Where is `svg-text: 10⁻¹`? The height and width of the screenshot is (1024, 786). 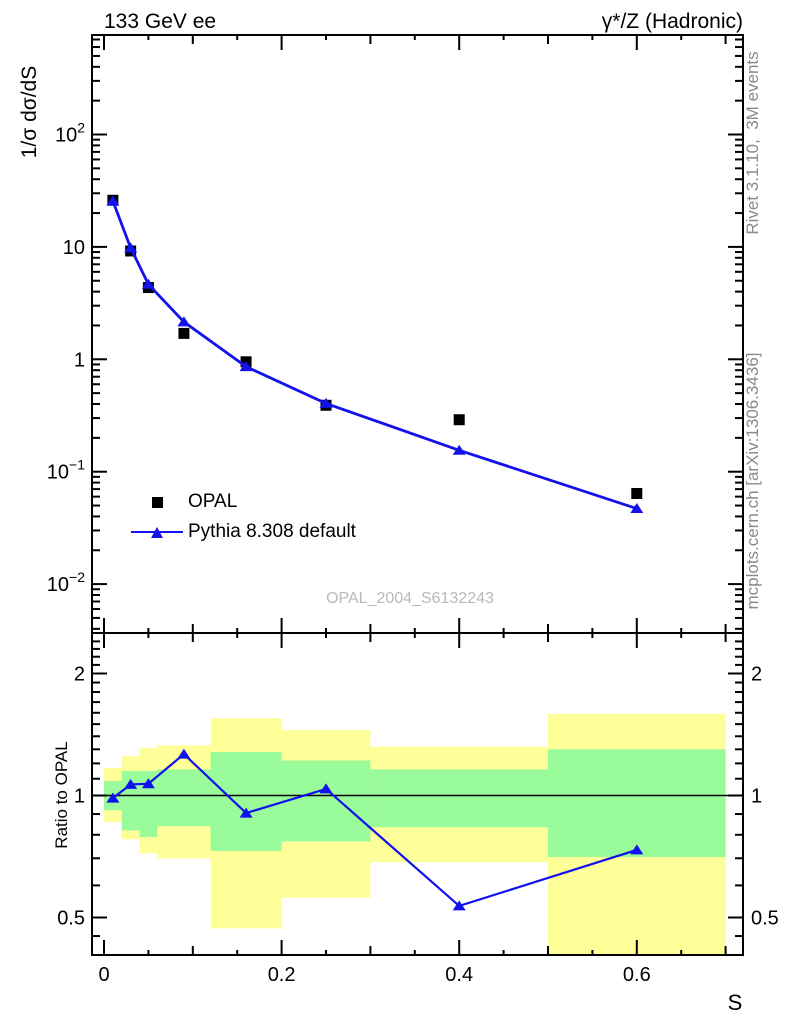
svg-text: 10⁻¹ is located at coordinates (66, 470).